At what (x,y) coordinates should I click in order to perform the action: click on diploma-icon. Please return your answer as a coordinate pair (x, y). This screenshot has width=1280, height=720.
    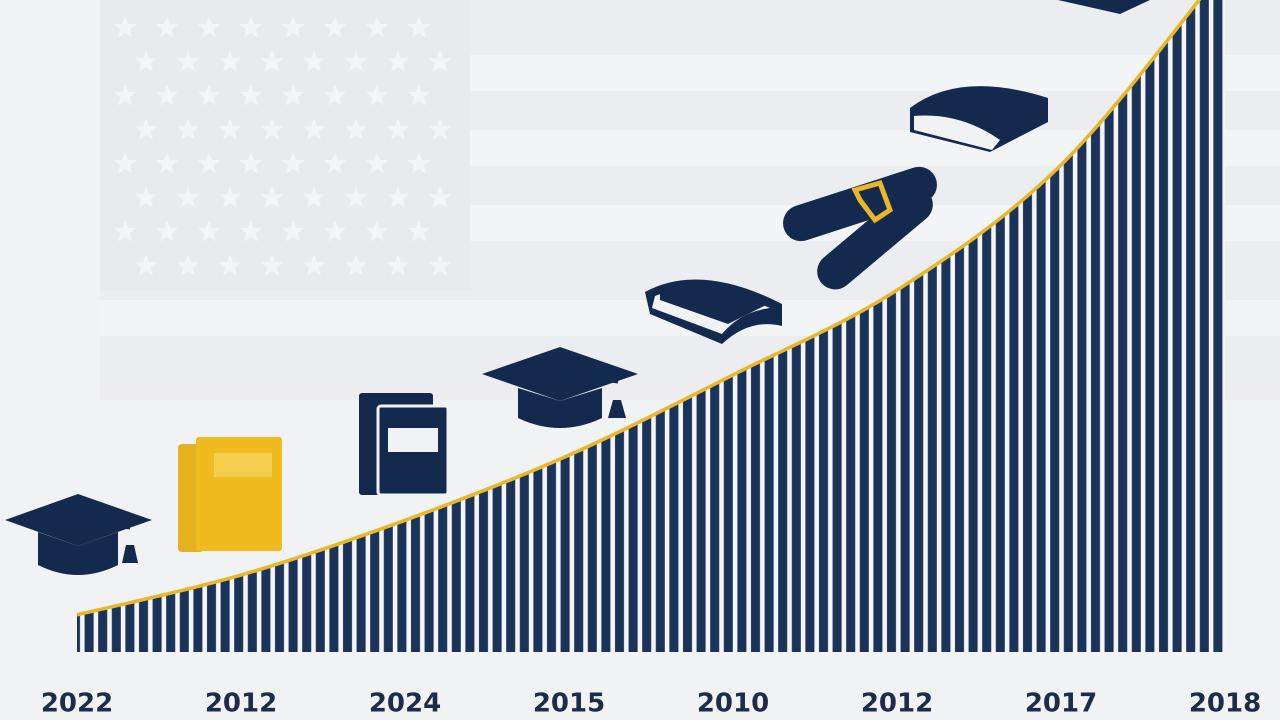
    Looking at the image, I should click on (860, 228).